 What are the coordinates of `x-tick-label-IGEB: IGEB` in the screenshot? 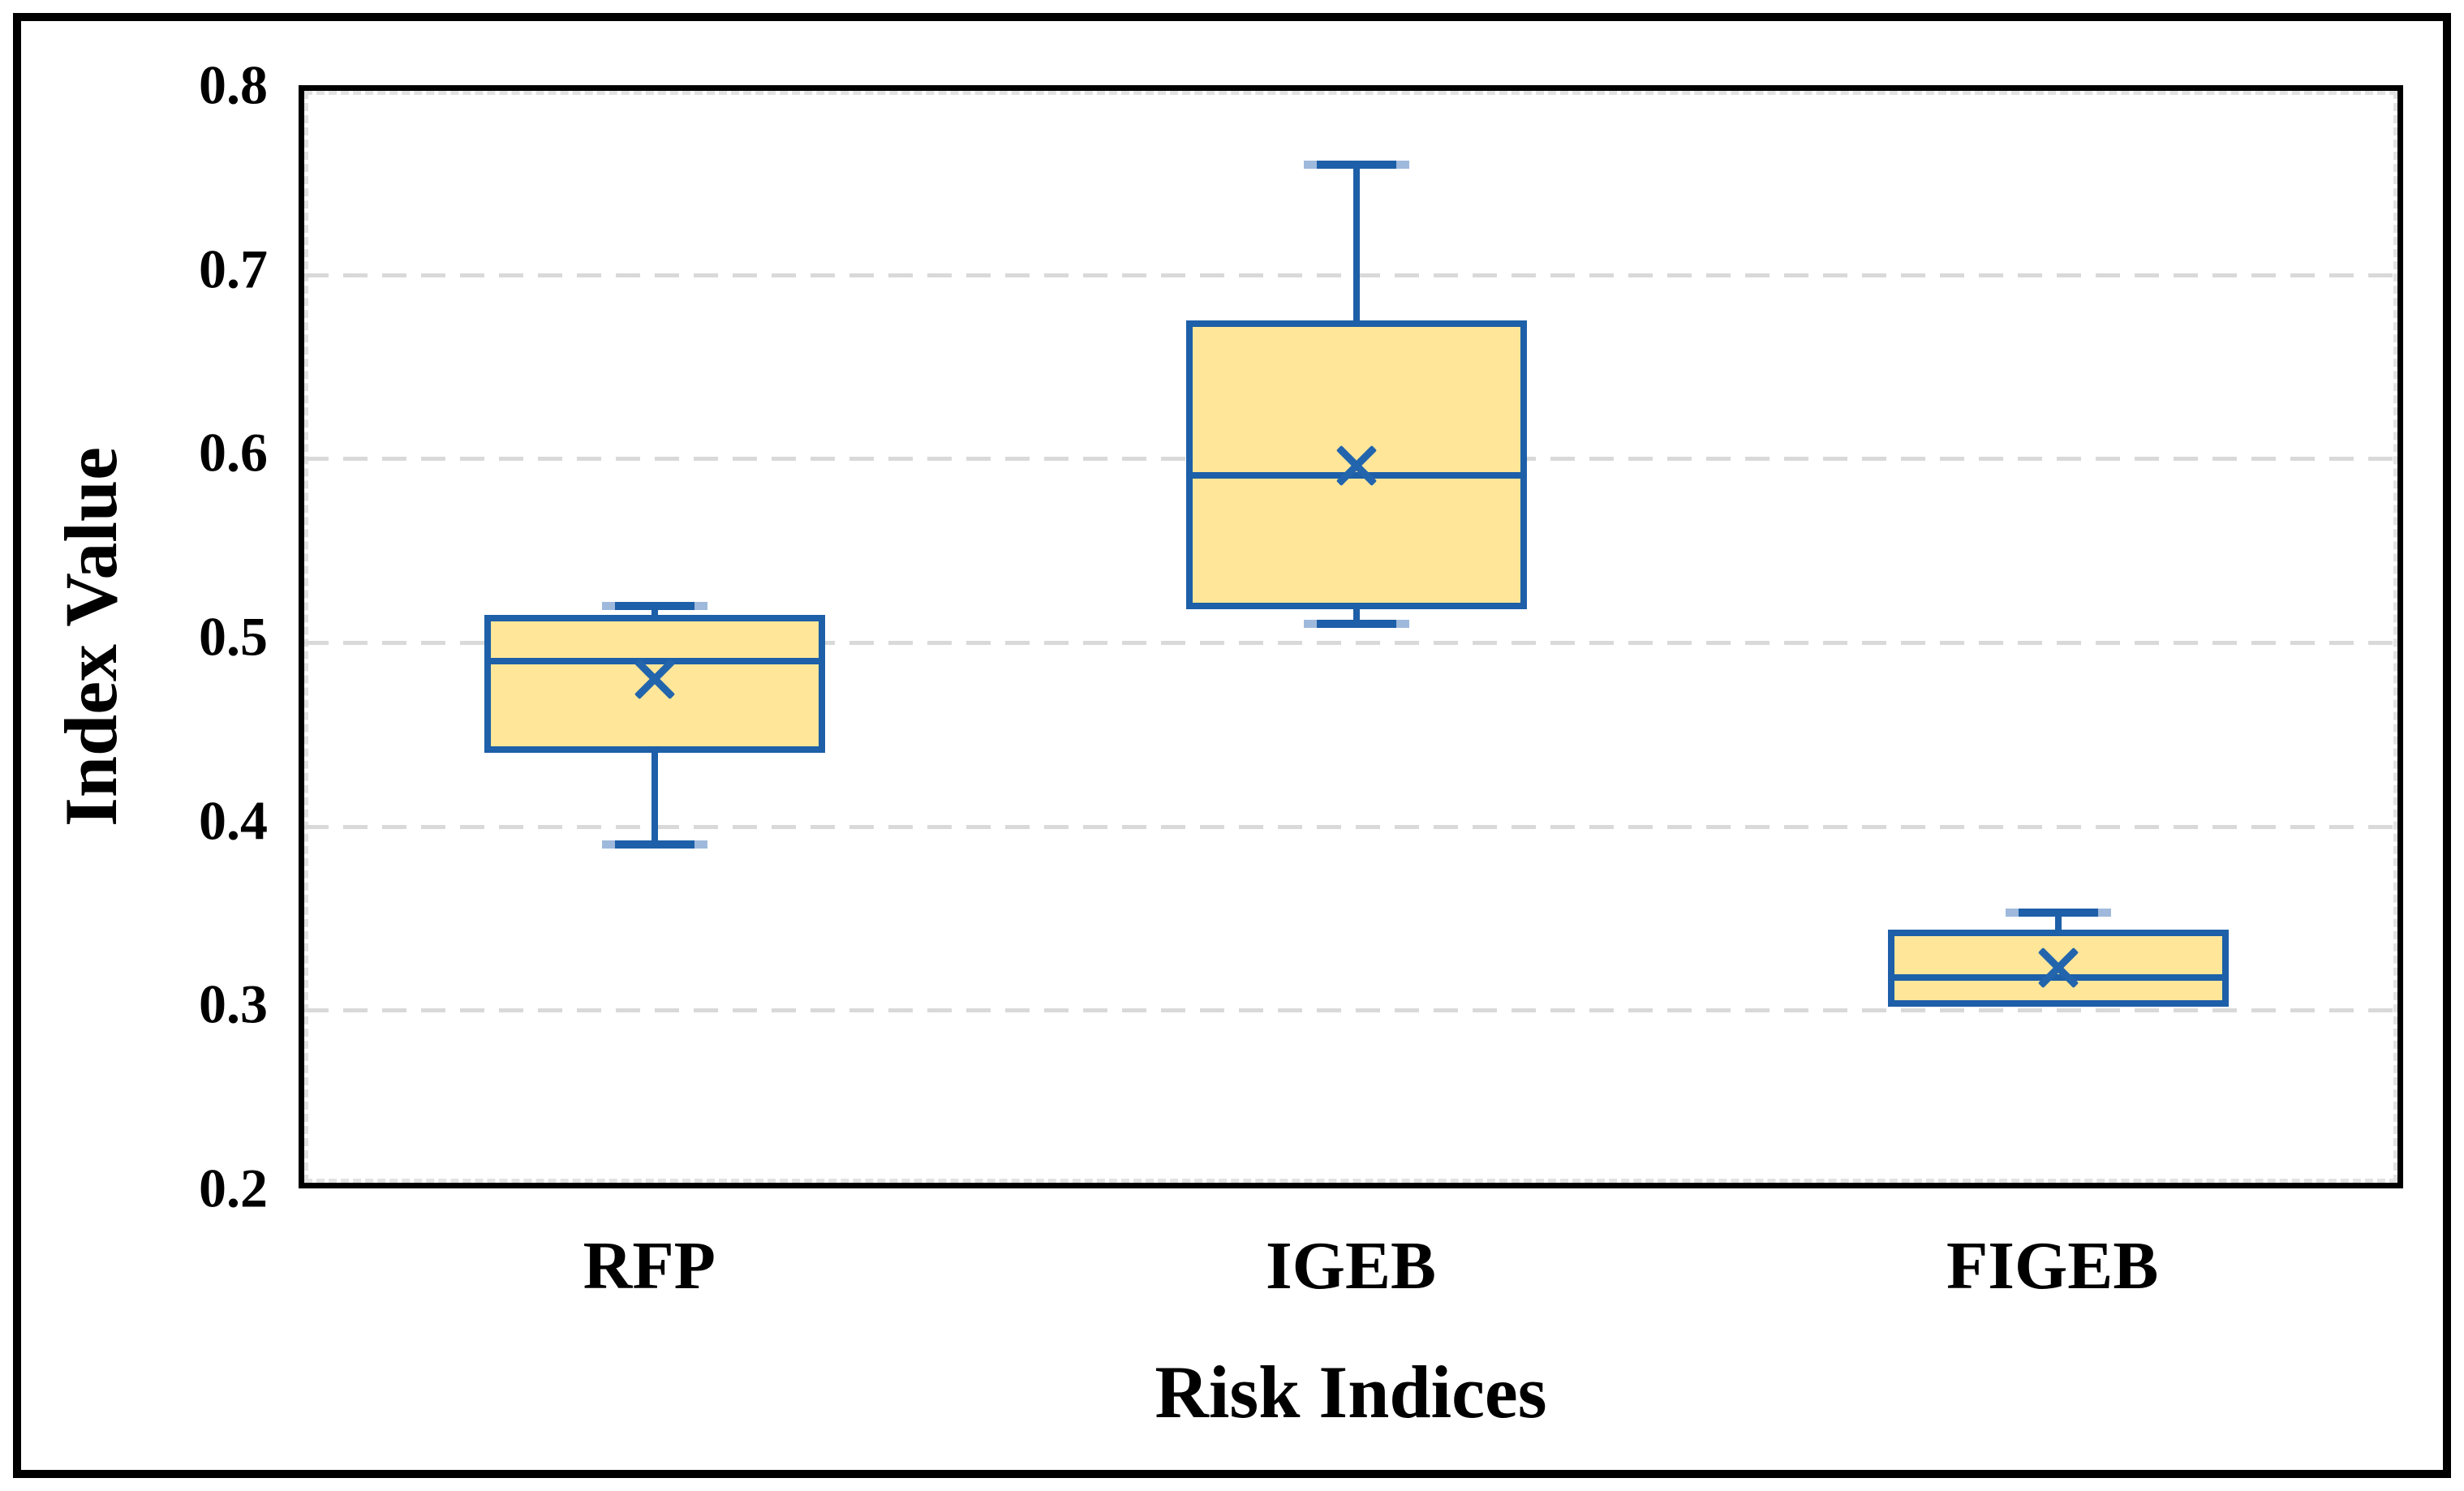 It's located at (1351, 1266).